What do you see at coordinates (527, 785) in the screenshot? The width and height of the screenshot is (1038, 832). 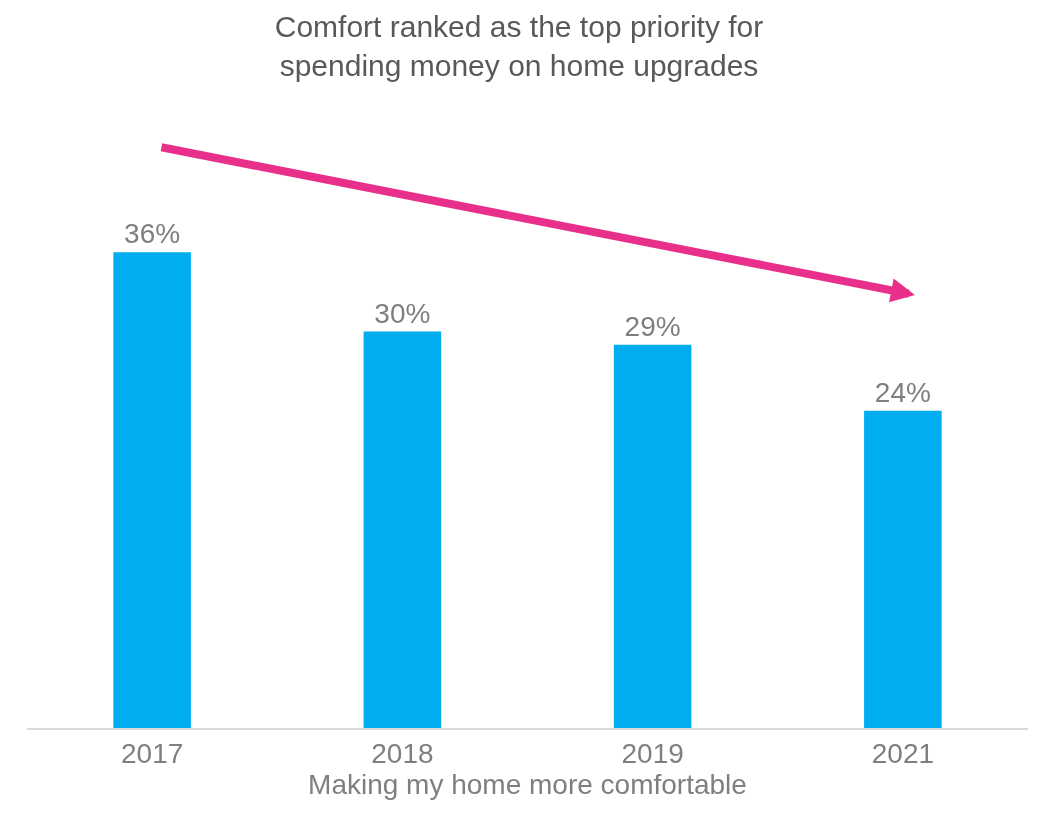 I see `x-axis-title: Making my home more comfortable` at bounding box center [527, 785].